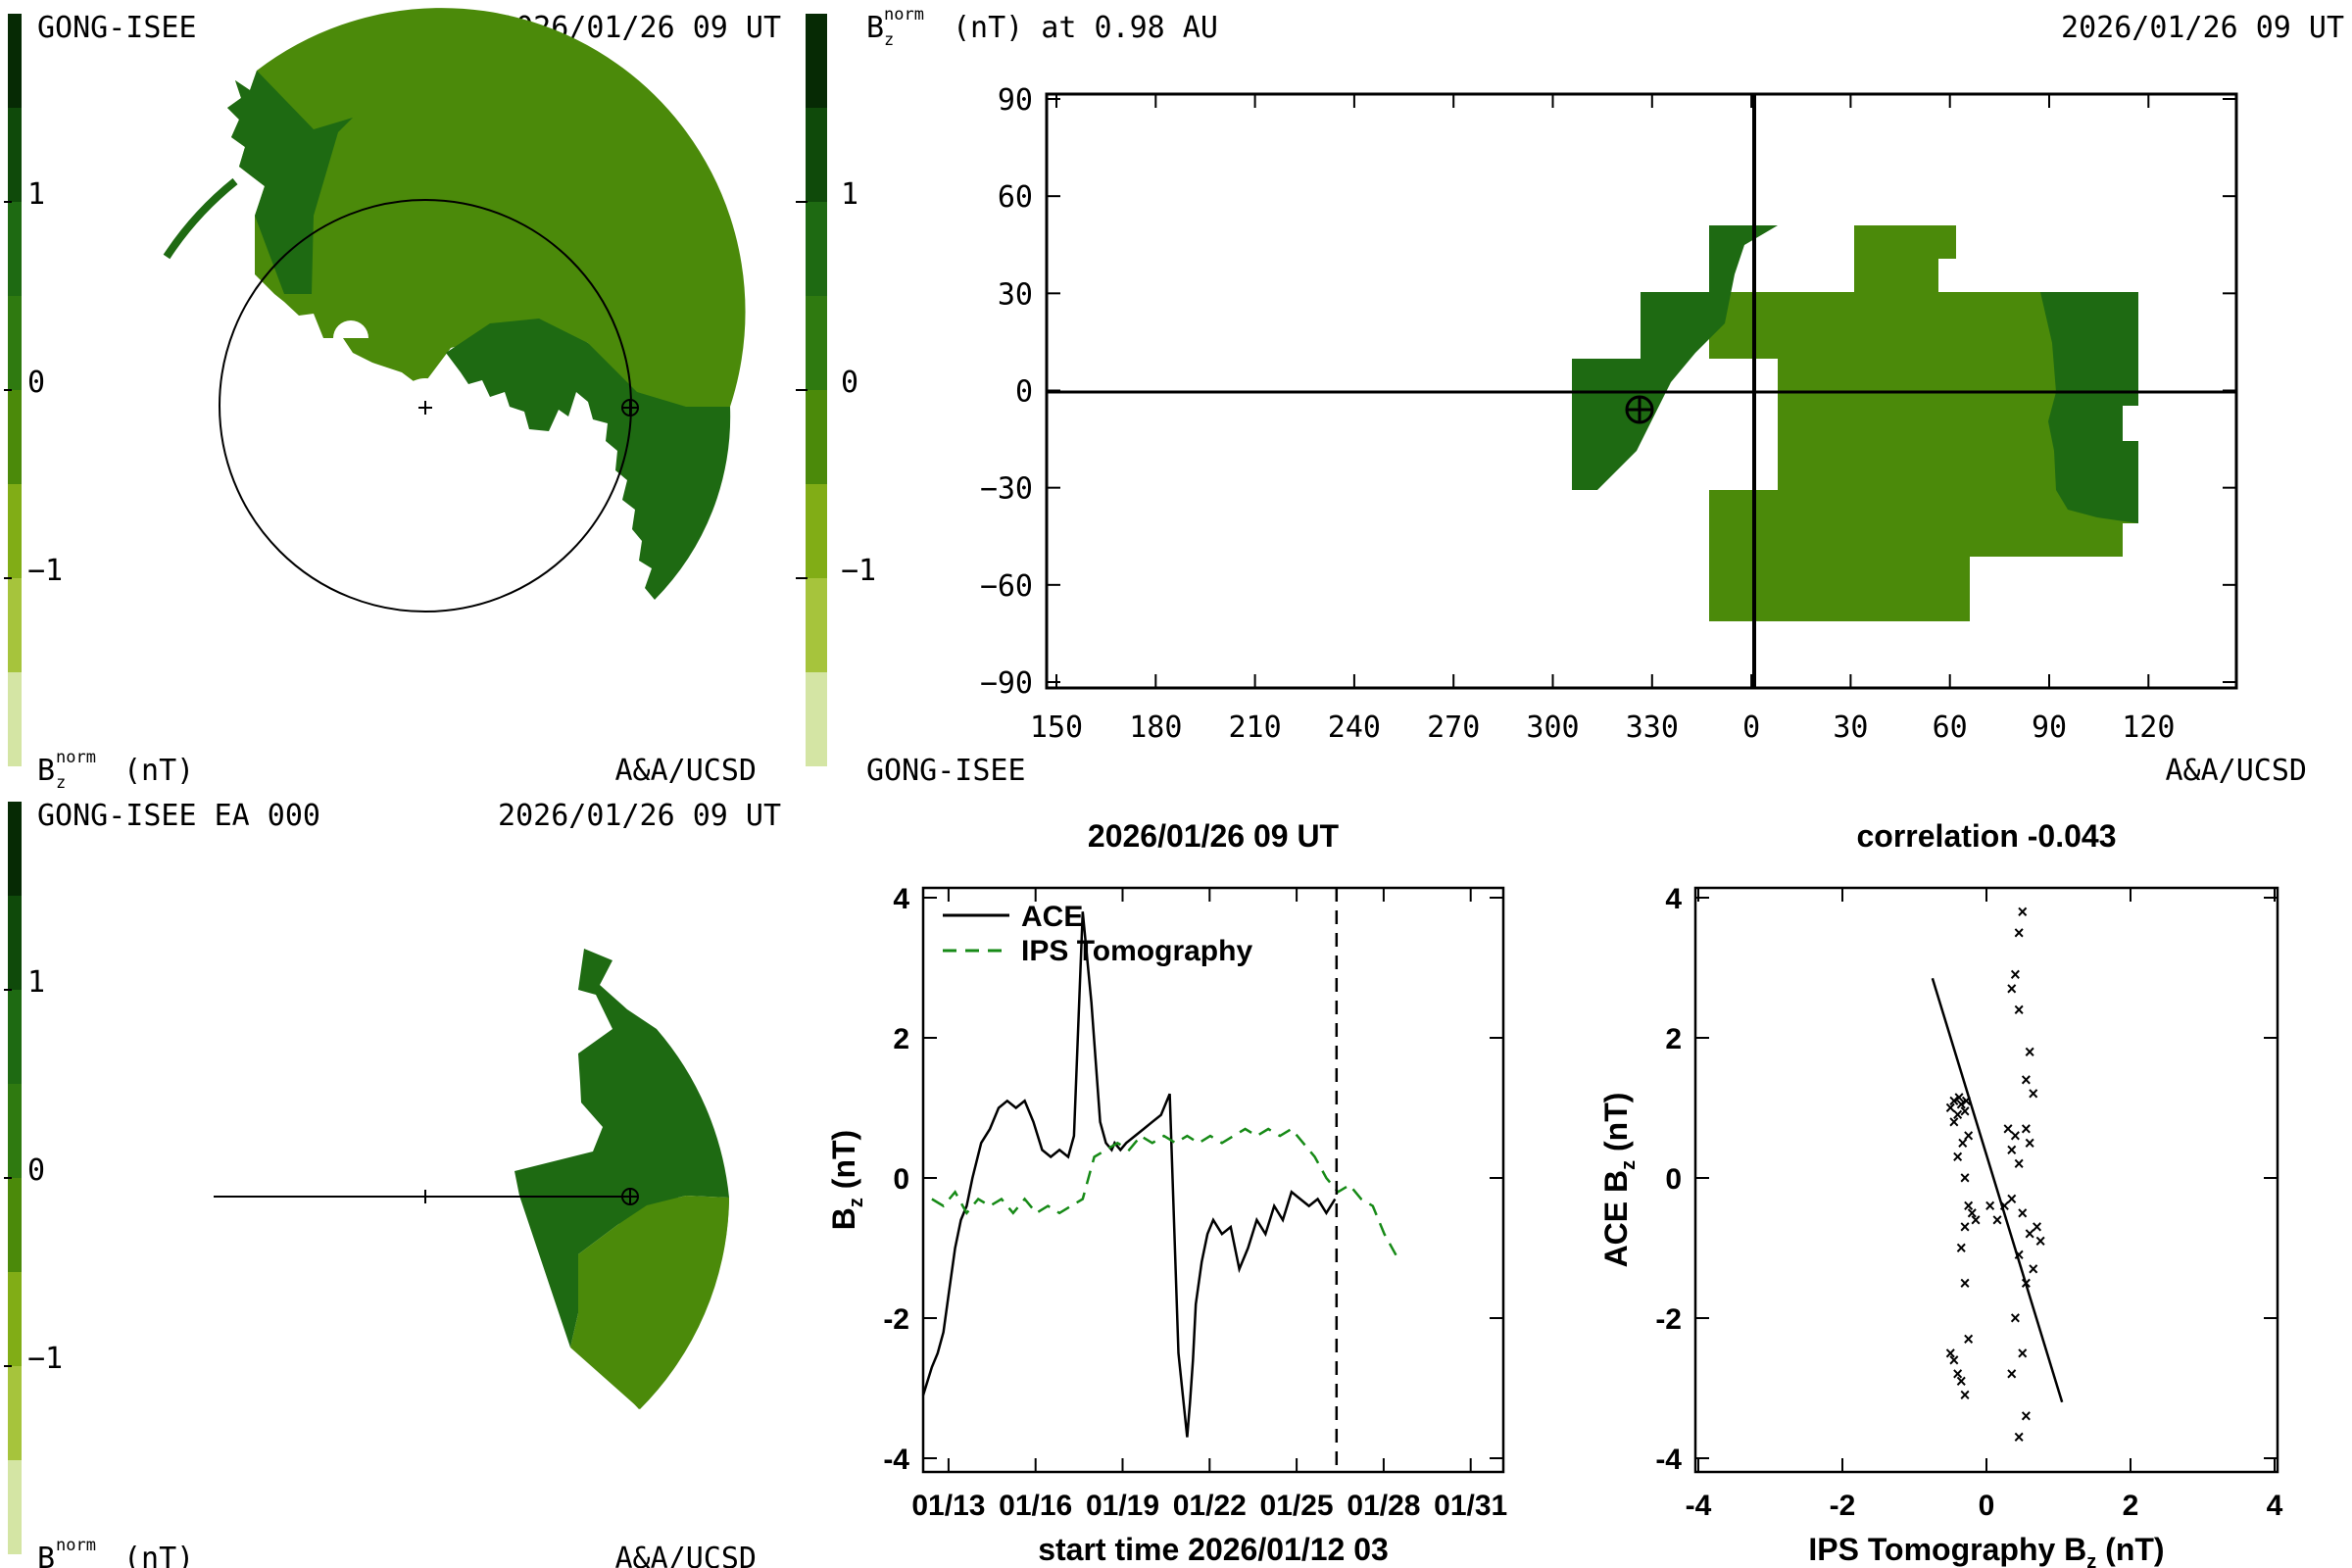  What do you see at coordinates (178, 816) in the screenshot?
I see `panel-title-left: GONG-ISEE EA 000` at bounding box center [178, 816].